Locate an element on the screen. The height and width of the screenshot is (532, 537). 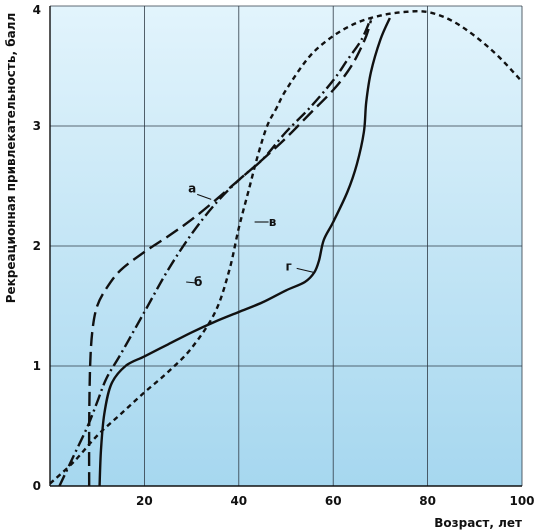
series-label-2: в is located at coordinates (273, 222).